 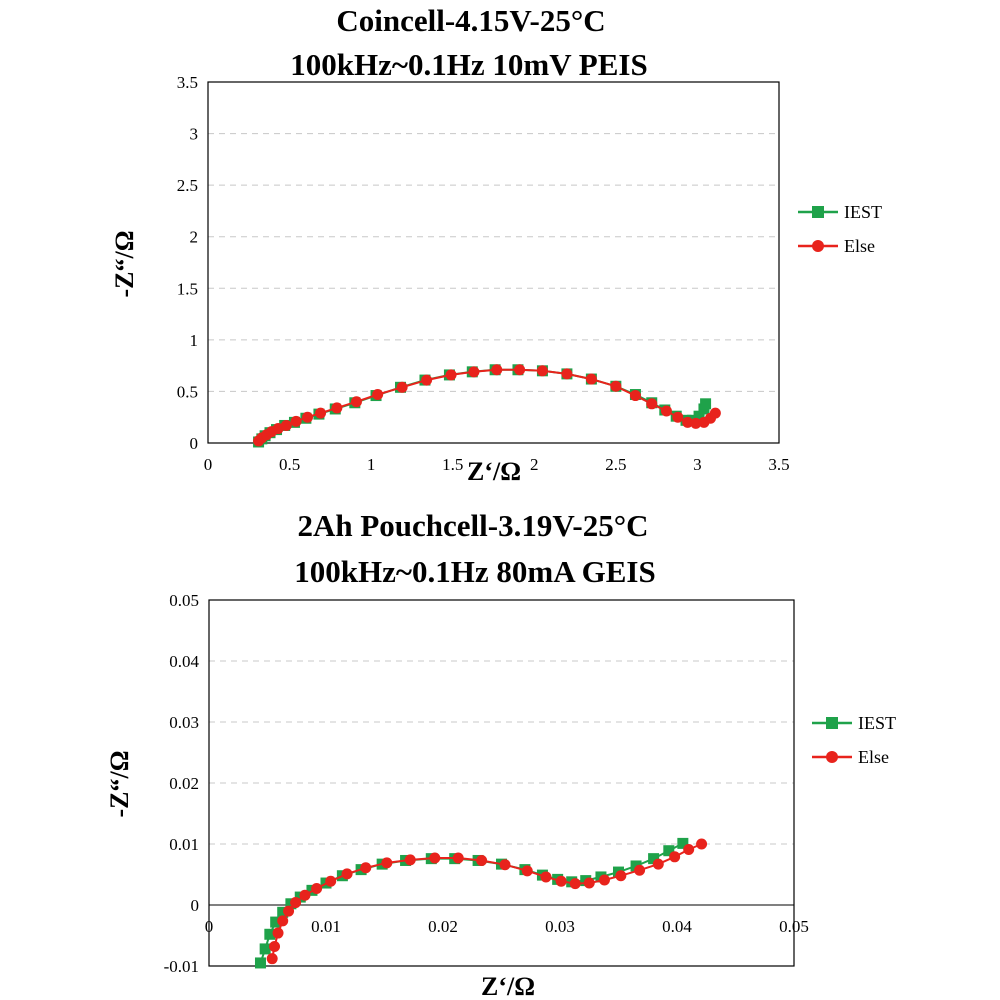 What do you see at coordinates (677, 926) in the screenshot?
I see `x-tick-label: 0.04` at bounding box center [677, 926].